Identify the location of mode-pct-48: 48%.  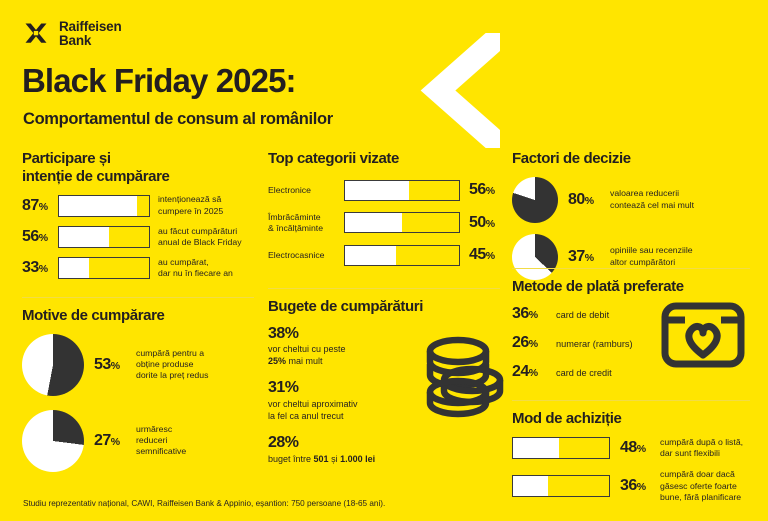
(633, 447).